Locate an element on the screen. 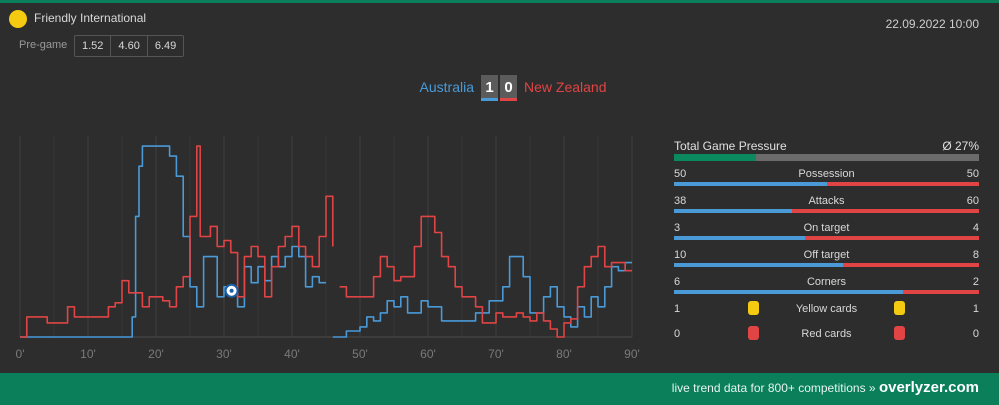  top-accent-bar is located at coordinates (499, 1).